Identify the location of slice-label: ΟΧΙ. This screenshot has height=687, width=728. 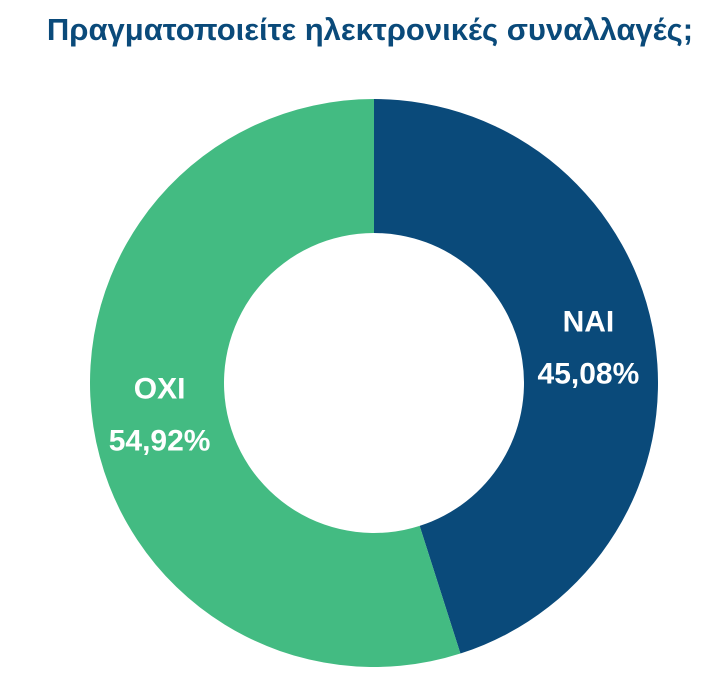
(160, 388).